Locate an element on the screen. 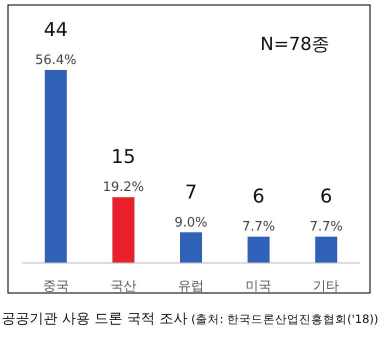 The height and width of the screenshot is (342, 381). x-tick-label: 중국 is located at coordinates (55, 286).